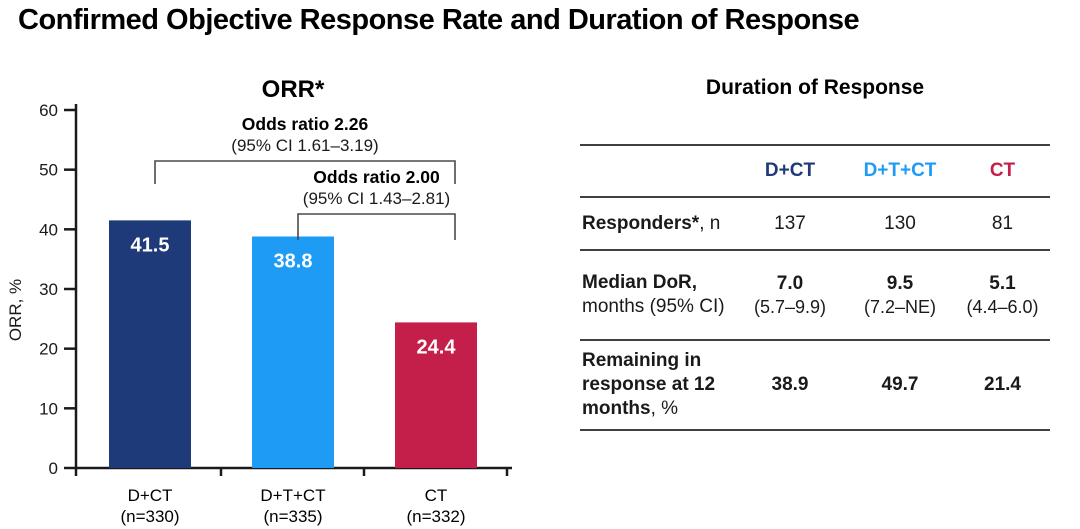 The image size is (1080, 529). Describe the element at coordinates (48, 229) in the screenshot. I see `y-tick-label: 40` at that location.